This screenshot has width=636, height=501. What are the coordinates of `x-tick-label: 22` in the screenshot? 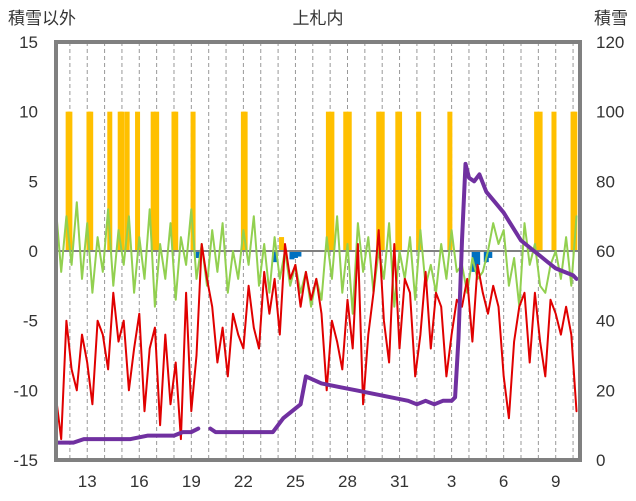 It's located at (243, 481).